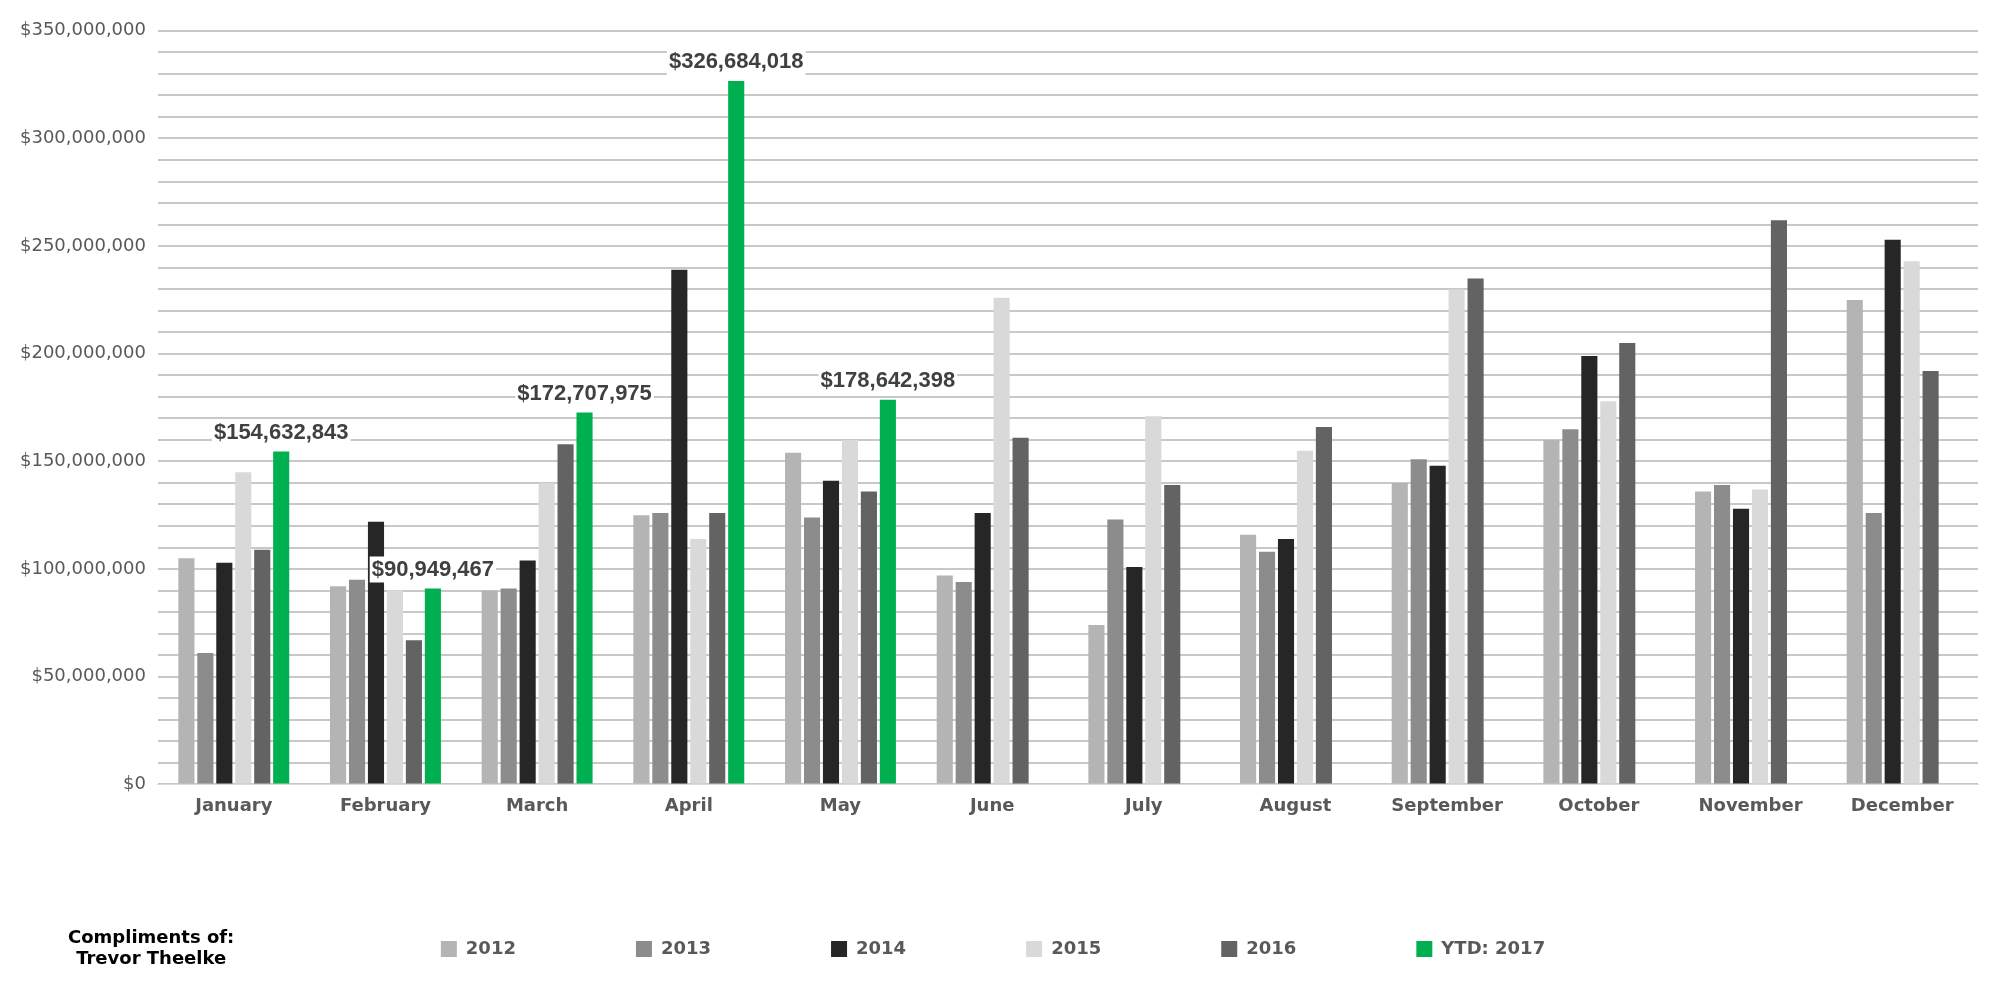 Image resolution: width=2009 pixels, height=990 pixels. I want to click on legend-label: 2015, so click(1076, 947).